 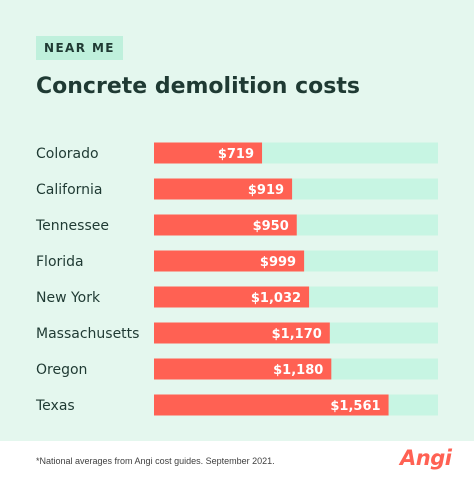 I want to click on value-label-california: $919, so click(x=266, y=190).